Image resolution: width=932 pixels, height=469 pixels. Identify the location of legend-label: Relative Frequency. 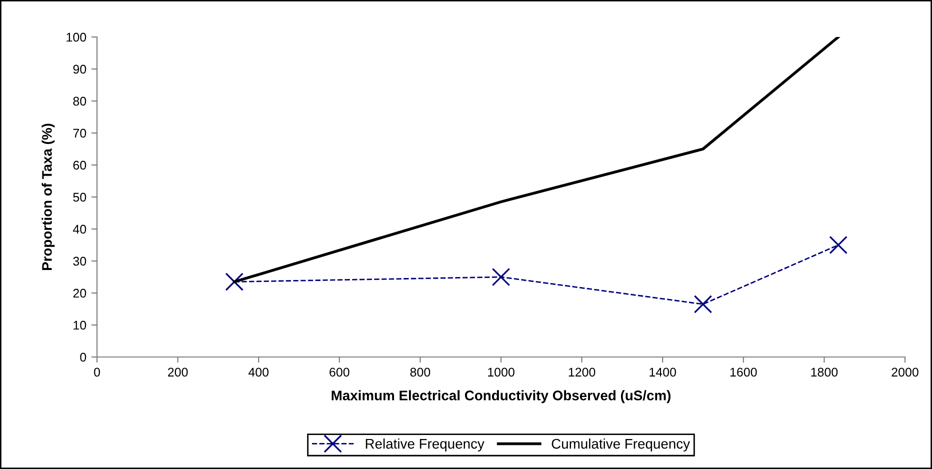
(425, 445).